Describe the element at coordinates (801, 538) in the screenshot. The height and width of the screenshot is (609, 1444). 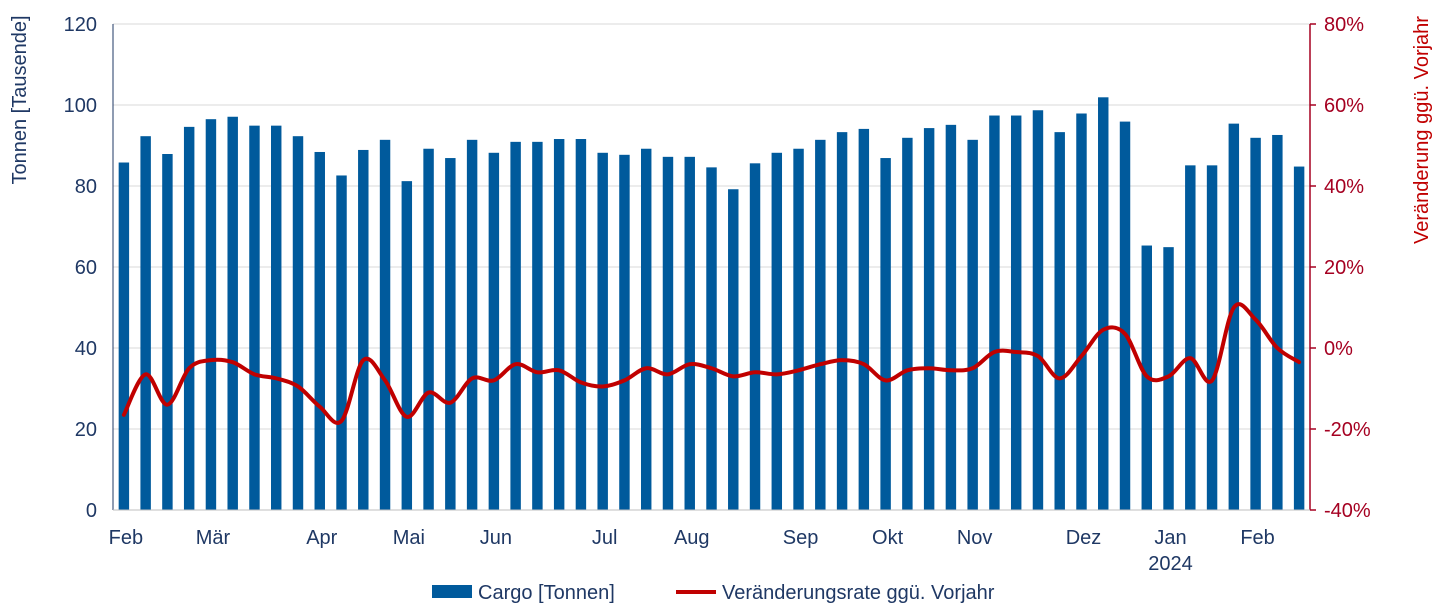
I see `x-tick-label: Sep` at that location.